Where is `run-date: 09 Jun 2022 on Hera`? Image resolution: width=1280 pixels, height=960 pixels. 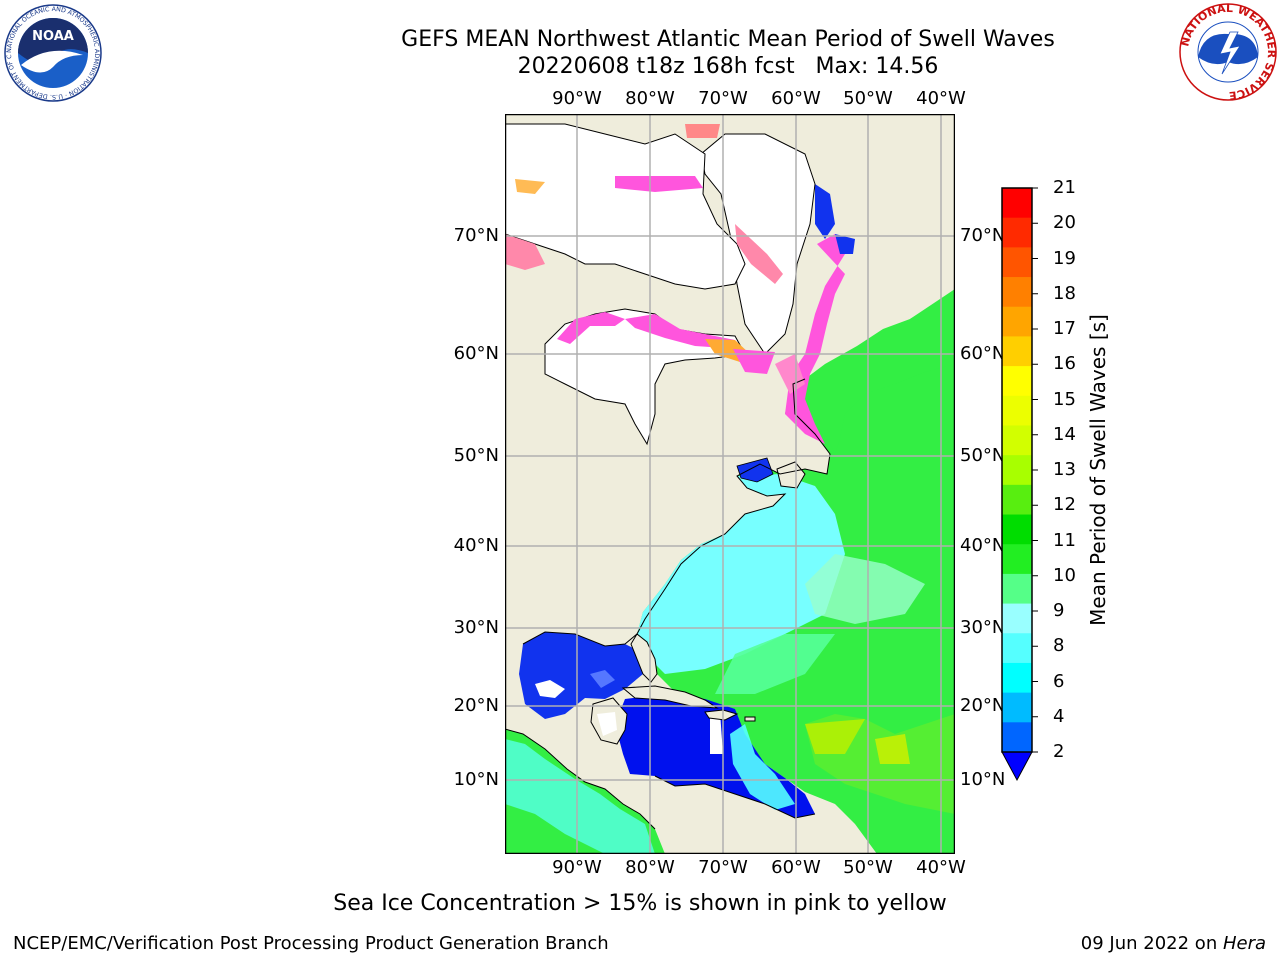 run-date: 09 Jun 2022 on Hera is located at coordinates (1173, 943).